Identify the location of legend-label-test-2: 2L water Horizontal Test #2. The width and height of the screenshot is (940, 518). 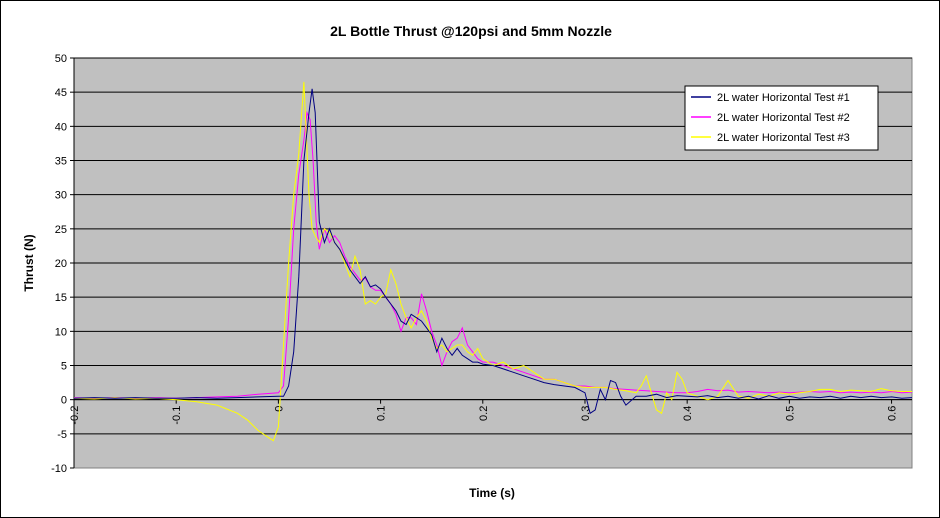
(783, 118).